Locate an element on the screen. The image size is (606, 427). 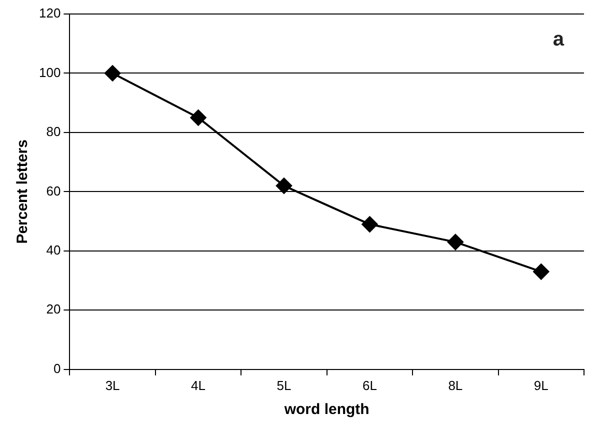
y-tick-label: 100 is located at coordinates (49, 72).